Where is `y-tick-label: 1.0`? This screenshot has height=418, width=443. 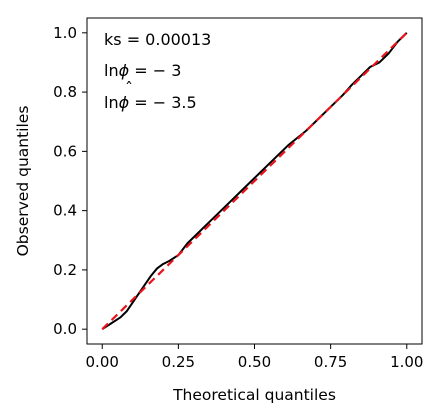
y-tick-label: 1.0 is located at coordinates (65, 33).